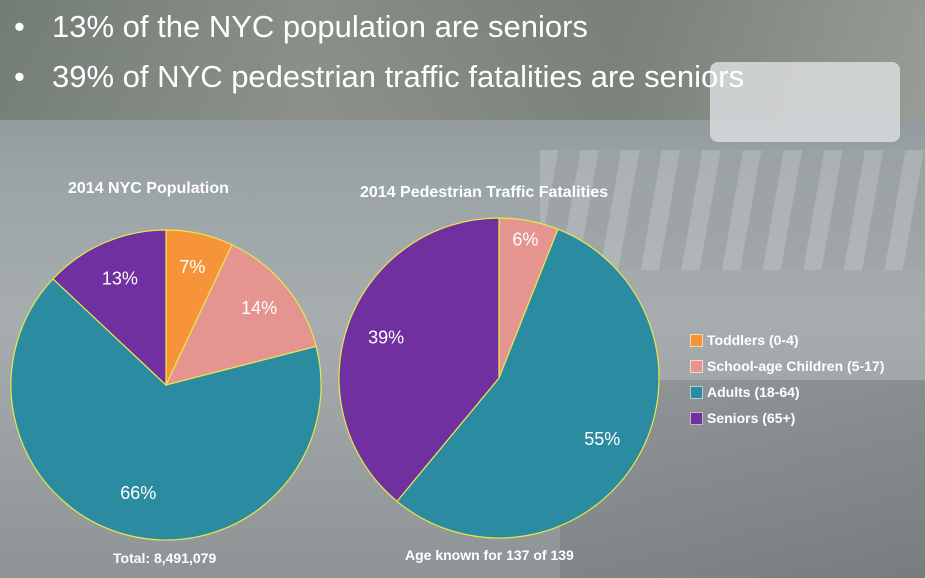 The width and height of the screenshot is (925, 578). Describe the element at coordinates (259, 308) in the screenshot. I see `pie-label-school-age: 14%` at that location.